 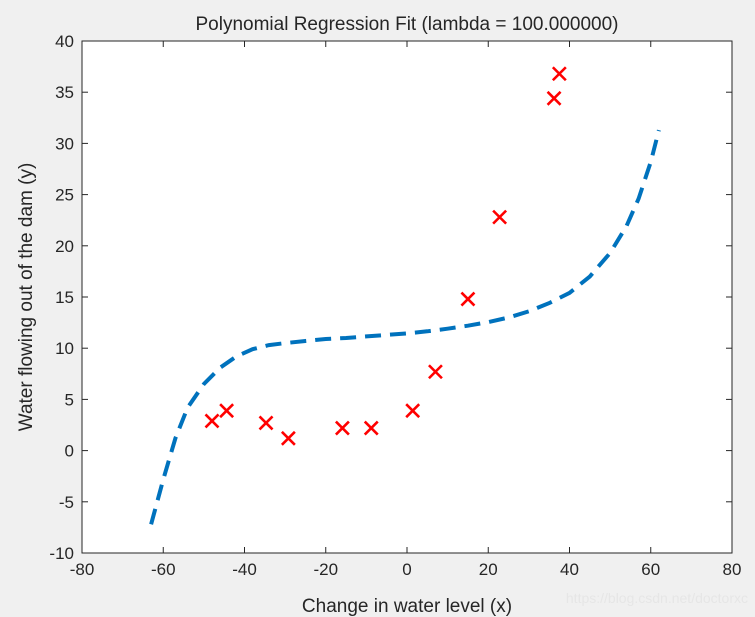 I want to click on y-tick-label: 15, so click(x=64, y=297).